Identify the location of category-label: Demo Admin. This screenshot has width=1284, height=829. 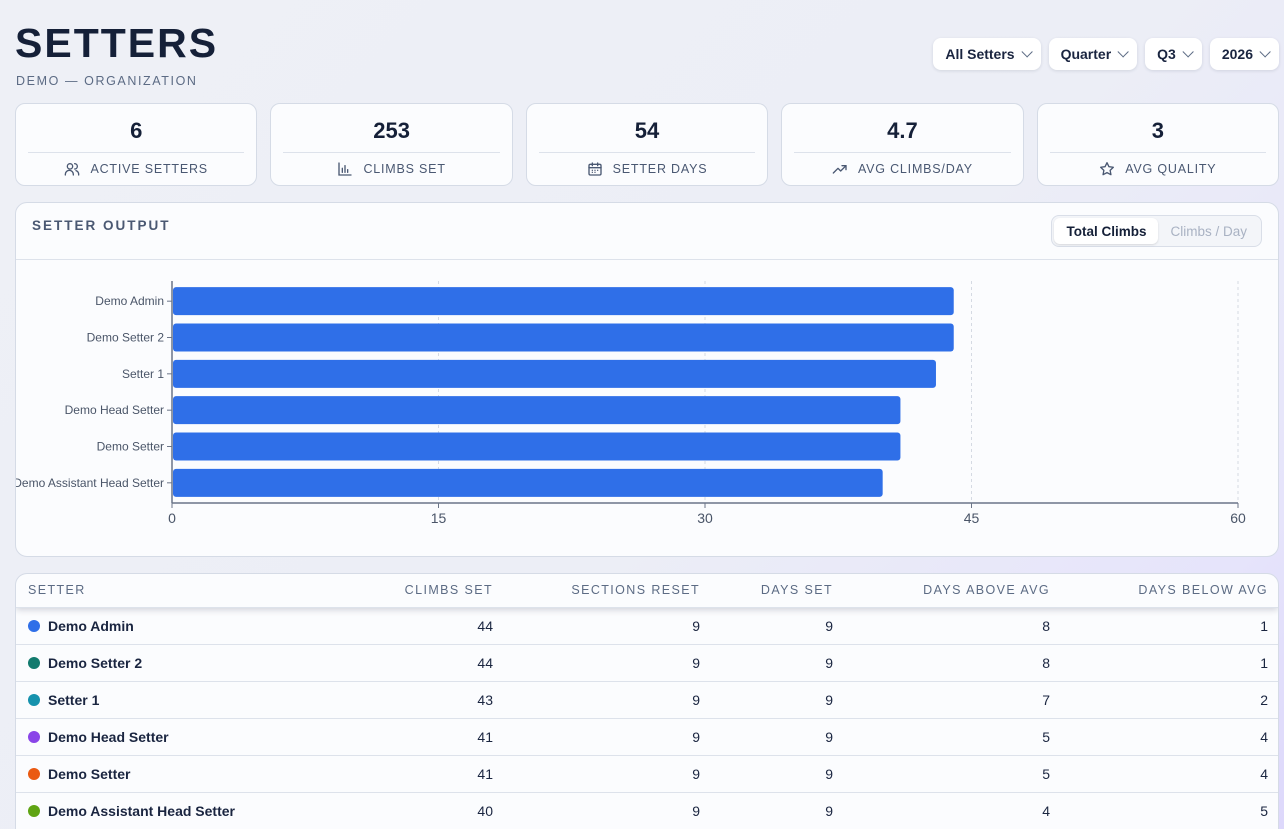
(129, 301).